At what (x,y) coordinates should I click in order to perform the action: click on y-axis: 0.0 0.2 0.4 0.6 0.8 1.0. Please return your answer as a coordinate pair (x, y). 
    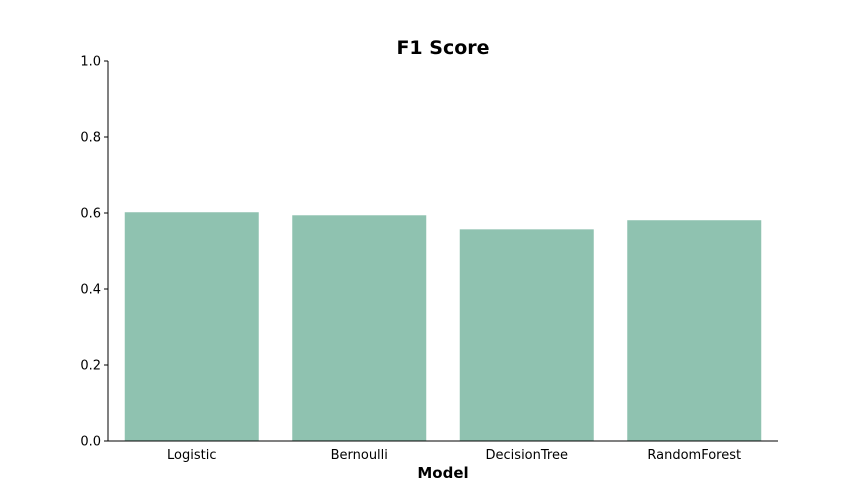
    Looking at the image, I should click on (94, 252).